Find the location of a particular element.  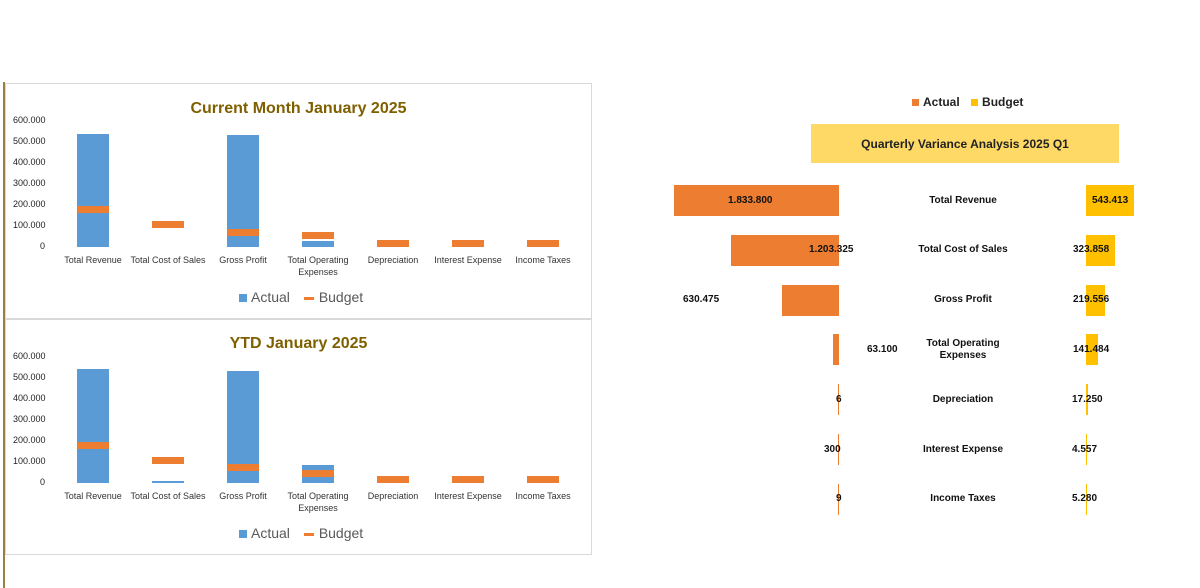

budget-value-label: 323.858 is located at coordinates (1091, 250).